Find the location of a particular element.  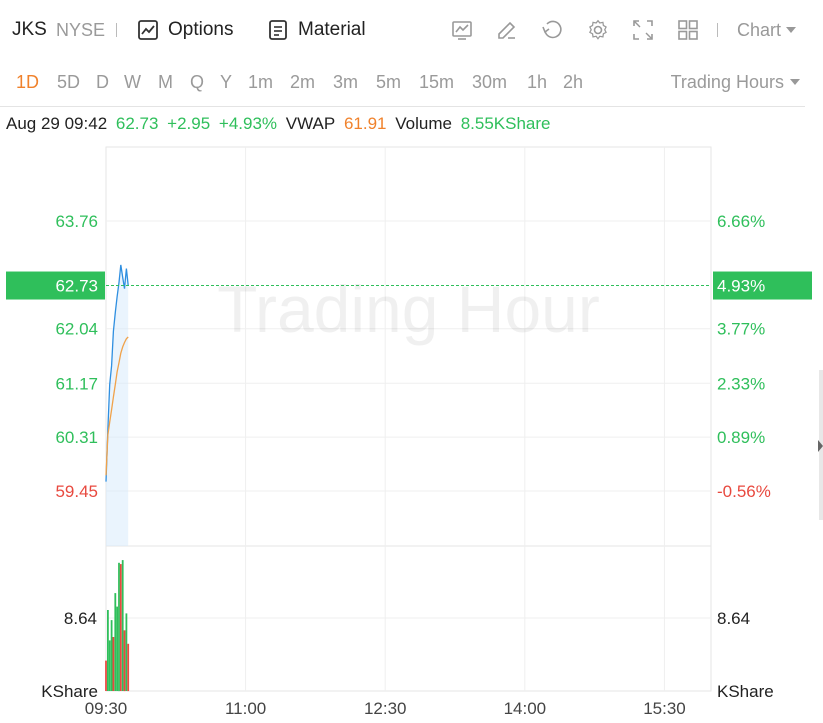

draw-icon is located at coordinates (507, 30).